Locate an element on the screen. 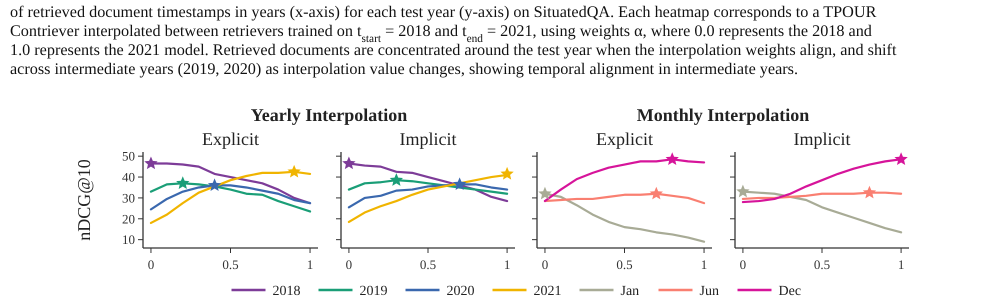  text: across intermediate years (2019, 2020) as interpolation value changes, showing temporal alignment in intermediate years. is located at coordinates (404, 69).